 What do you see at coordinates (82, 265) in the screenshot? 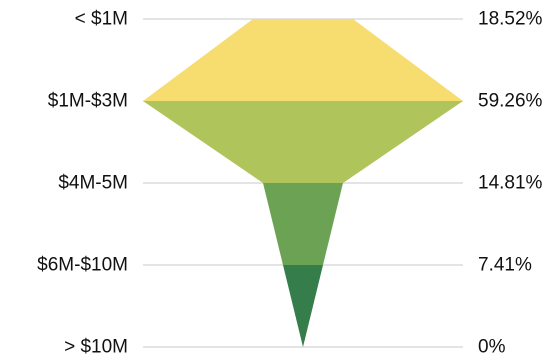
I see `category-label-3: $6M-$10M` at bounding box center [82, 265].